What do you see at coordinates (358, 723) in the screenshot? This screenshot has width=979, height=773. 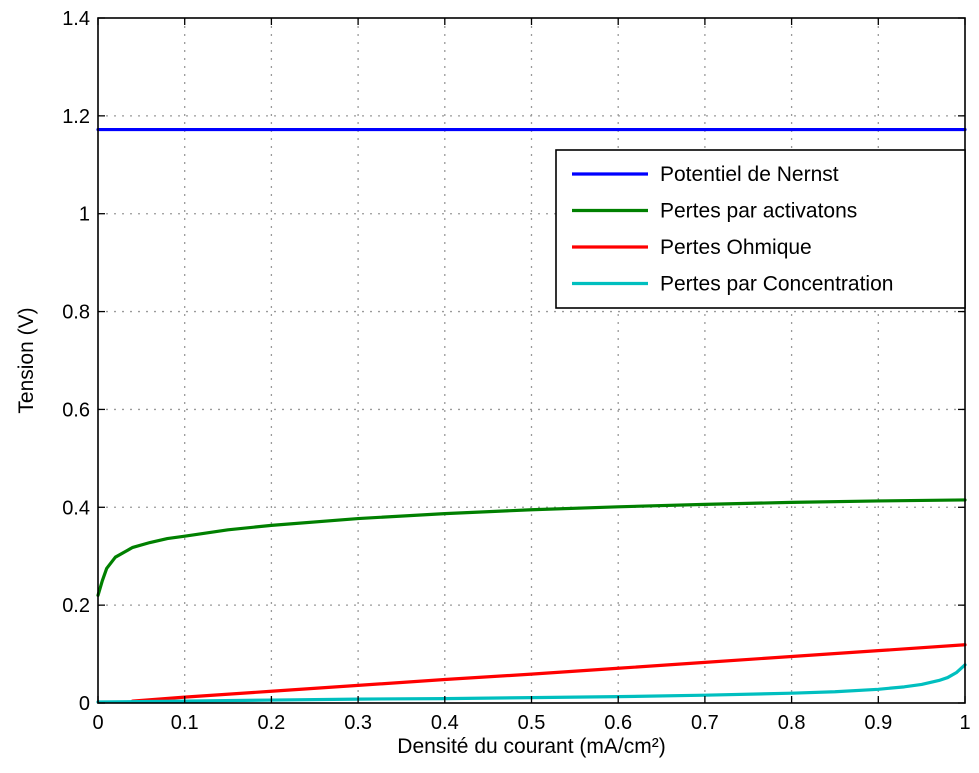 I see `x-tick-label: 0.3` at bounding box center [358, 723].